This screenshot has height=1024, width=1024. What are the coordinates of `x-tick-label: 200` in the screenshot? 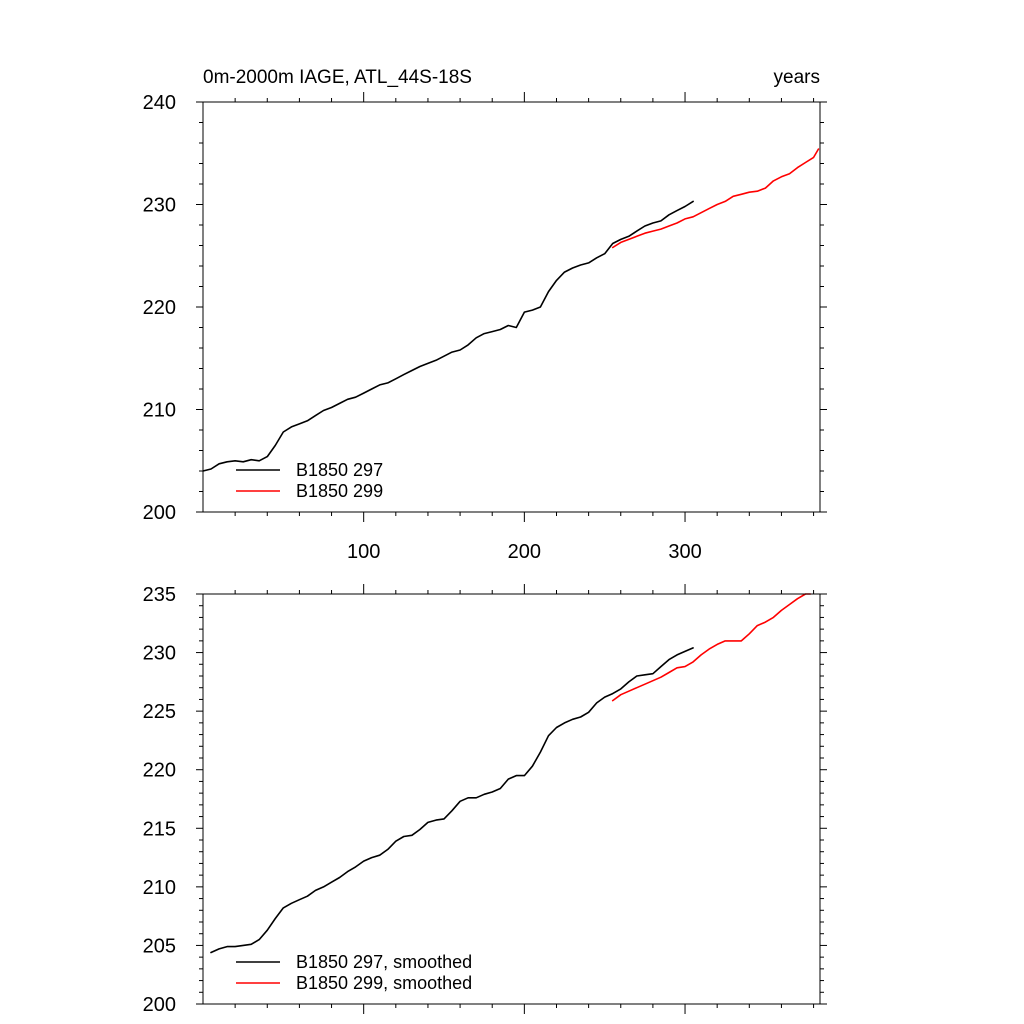 It's located at (524, 552).